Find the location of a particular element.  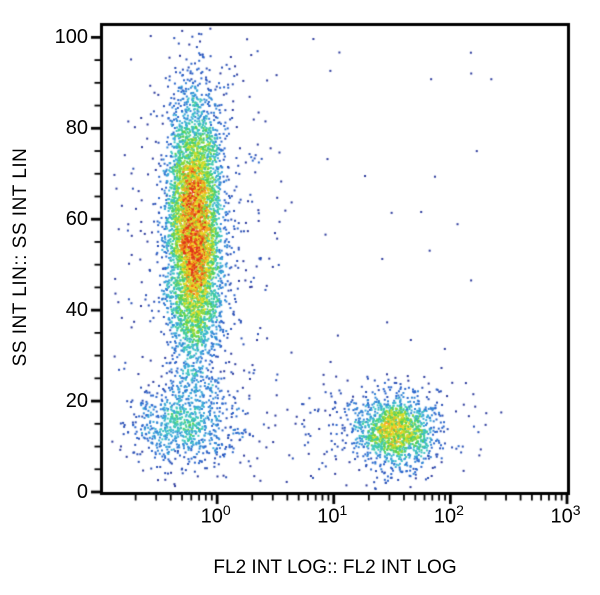

x-tick-label-10e0: 10⁰ is located at coordinates (215, 515).